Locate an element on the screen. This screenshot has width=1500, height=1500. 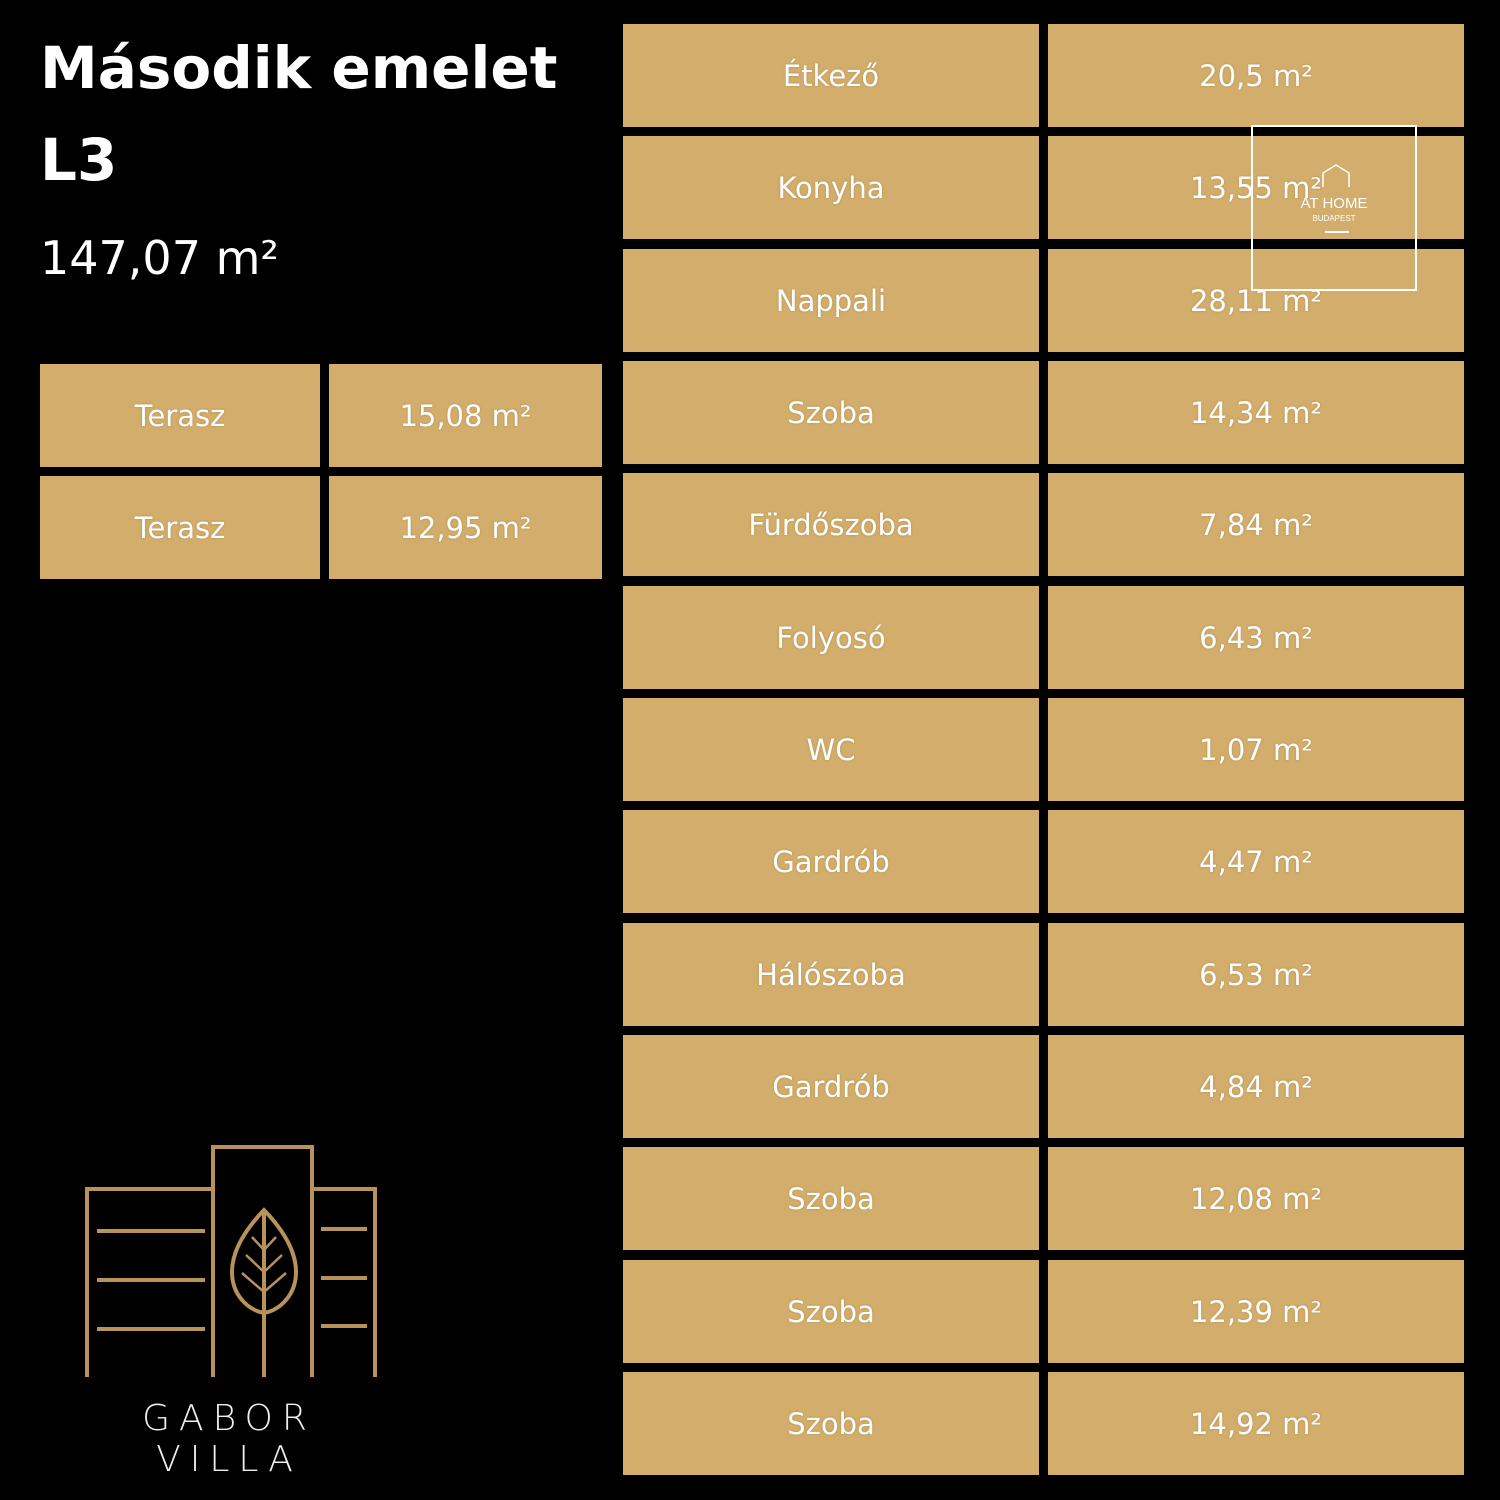
page-title: Második emelet is located at coordinates (299, 68).